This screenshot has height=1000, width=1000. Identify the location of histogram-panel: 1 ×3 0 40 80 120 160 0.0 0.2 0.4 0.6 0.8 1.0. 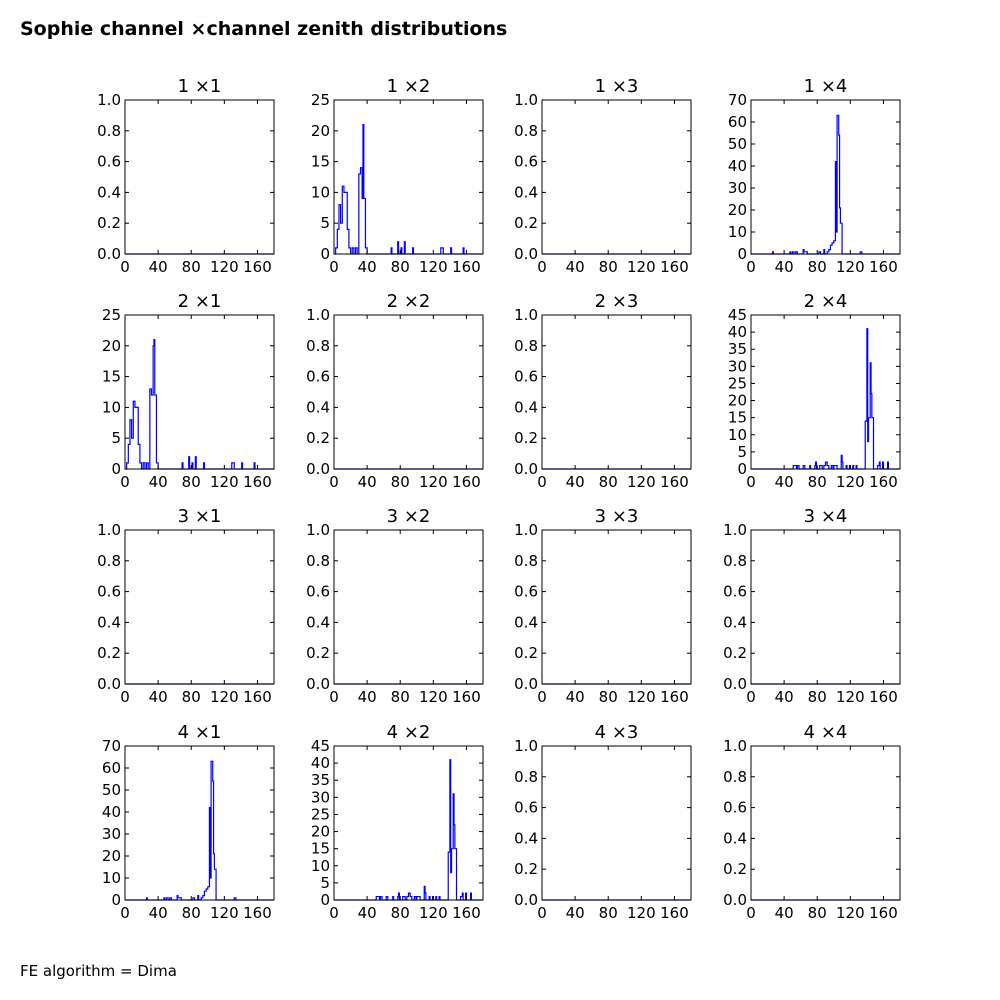
(603, 176).